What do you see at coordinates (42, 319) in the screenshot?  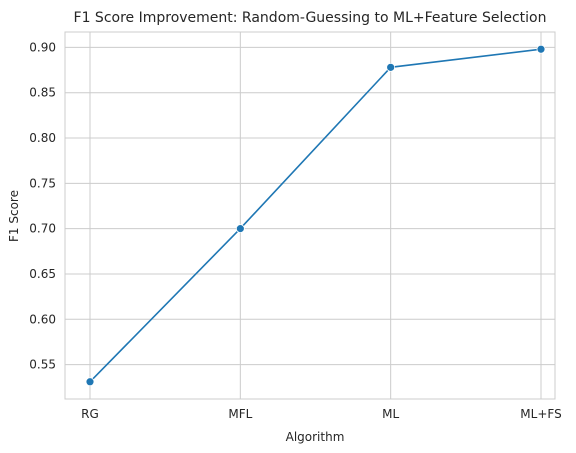 I see `y-tick-label: 0.60` at bounding box center [42, 319].